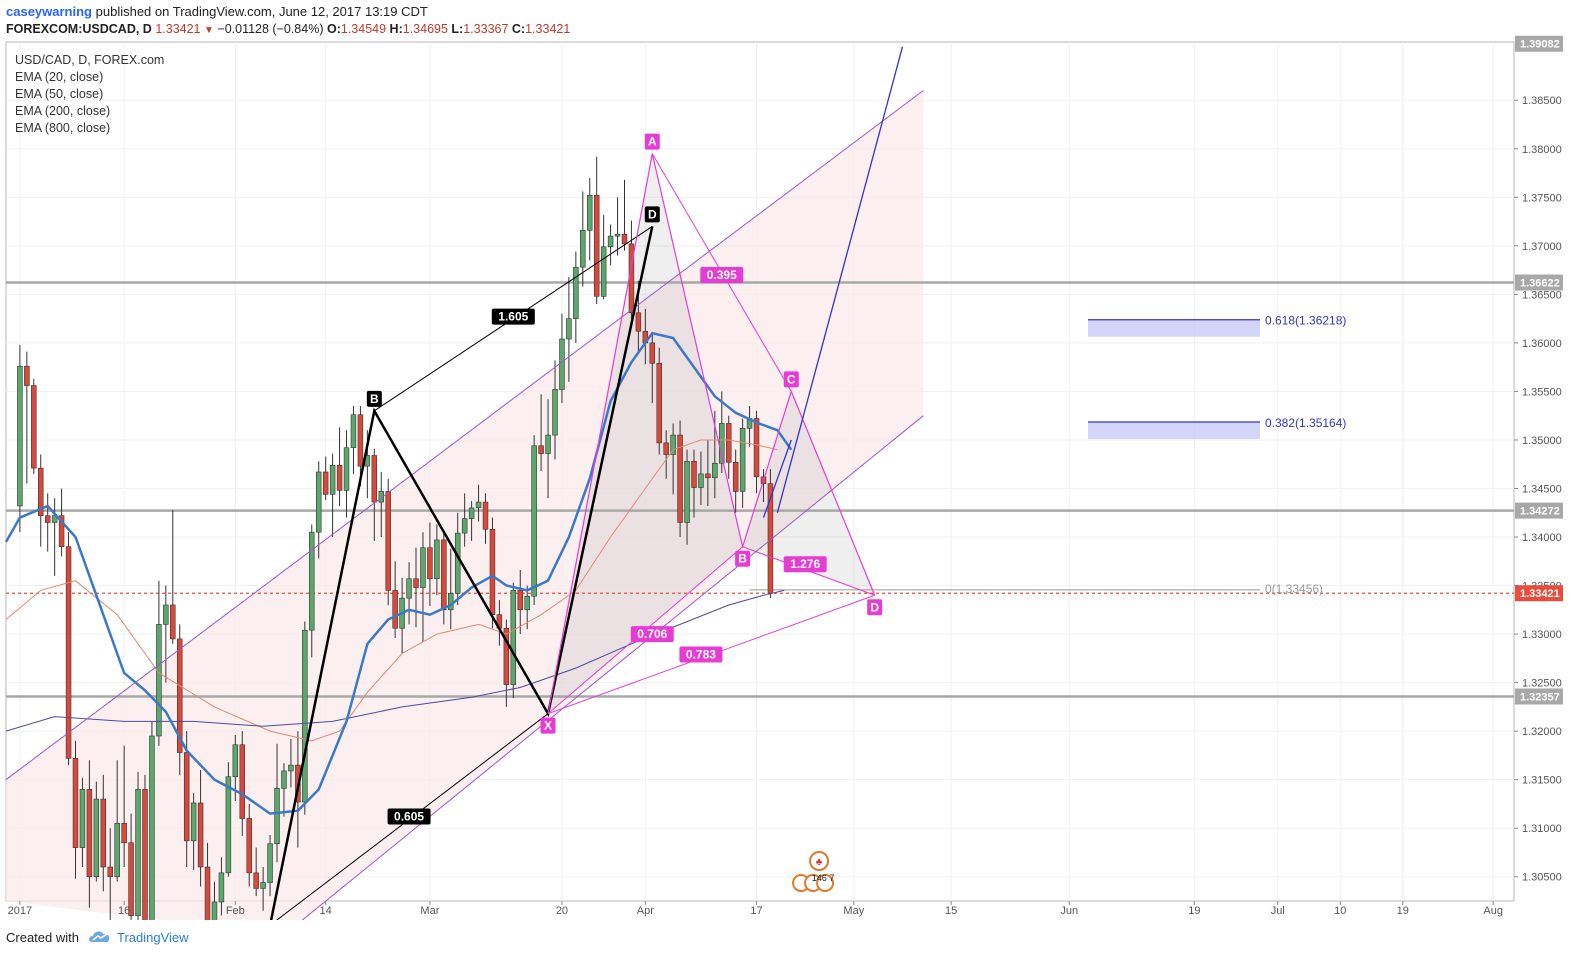  What do you see at coordinates (813, 871) in the screenshot?
I see `event-icons: ♣ 146 7` at bounding box center [813, 871].